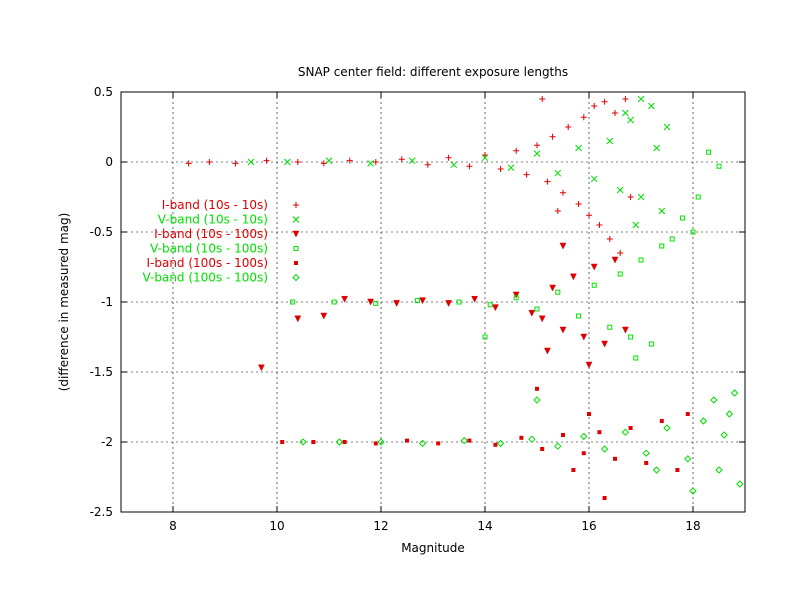 This screenshot has width=792, height=612. I want to click on legend-label: I-band (10s - 100s), so click(211, 234).